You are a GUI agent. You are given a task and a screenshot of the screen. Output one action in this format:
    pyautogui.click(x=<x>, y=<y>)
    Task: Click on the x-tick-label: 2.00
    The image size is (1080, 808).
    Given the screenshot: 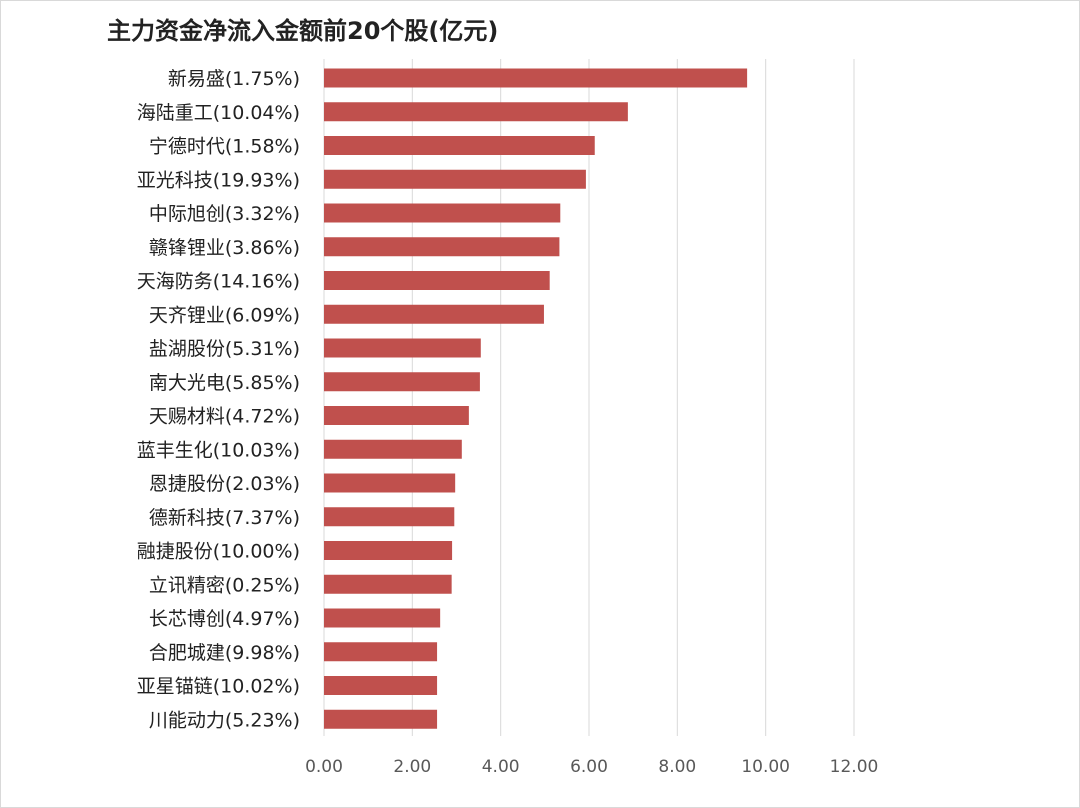 What is the action you would take?
    pyautogui.click(x=412, y=767)
    